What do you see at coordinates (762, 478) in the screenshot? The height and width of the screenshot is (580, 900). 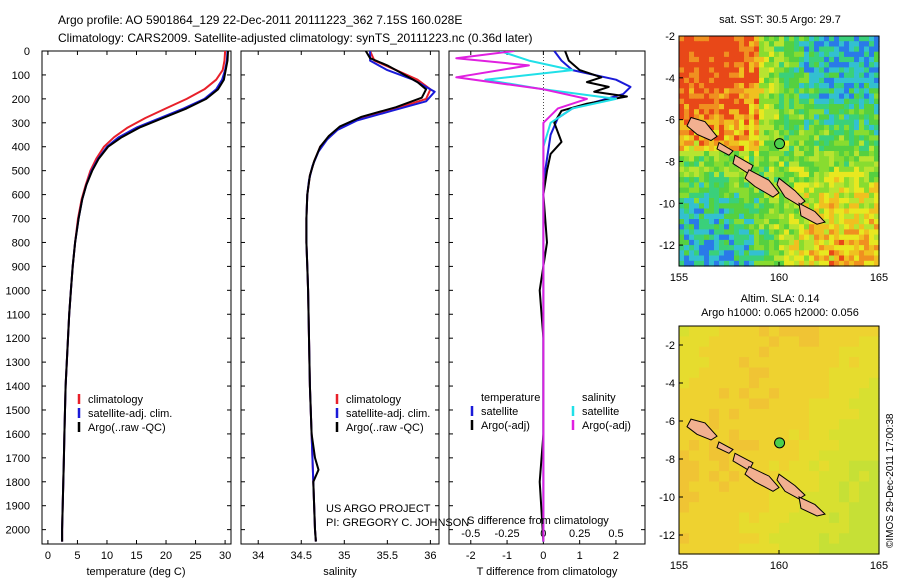 I see `island-outline` at bounding box center [762, 478].